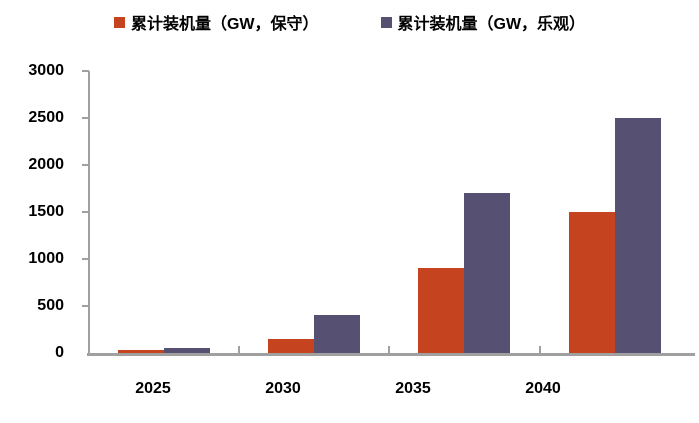 The width and height of the screenshot is (699, 423). I want to click on legend-swatch-optimistic-icon, so click(386, 22).